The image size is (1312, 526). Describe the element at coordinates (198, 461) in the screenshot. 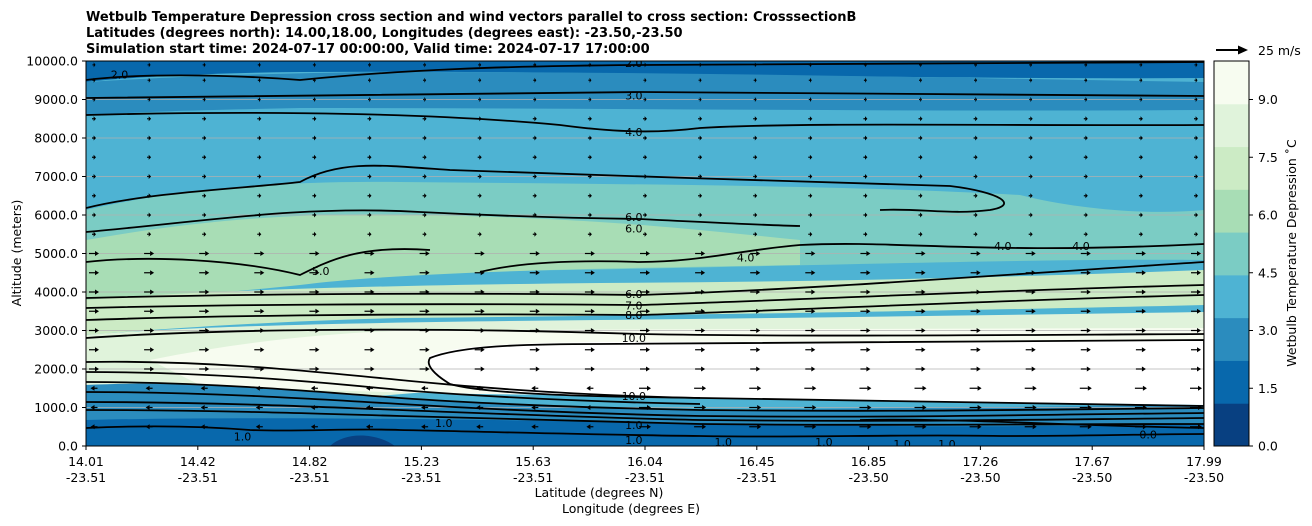

I see `x-tick-label-lat: 14.42` at that location.